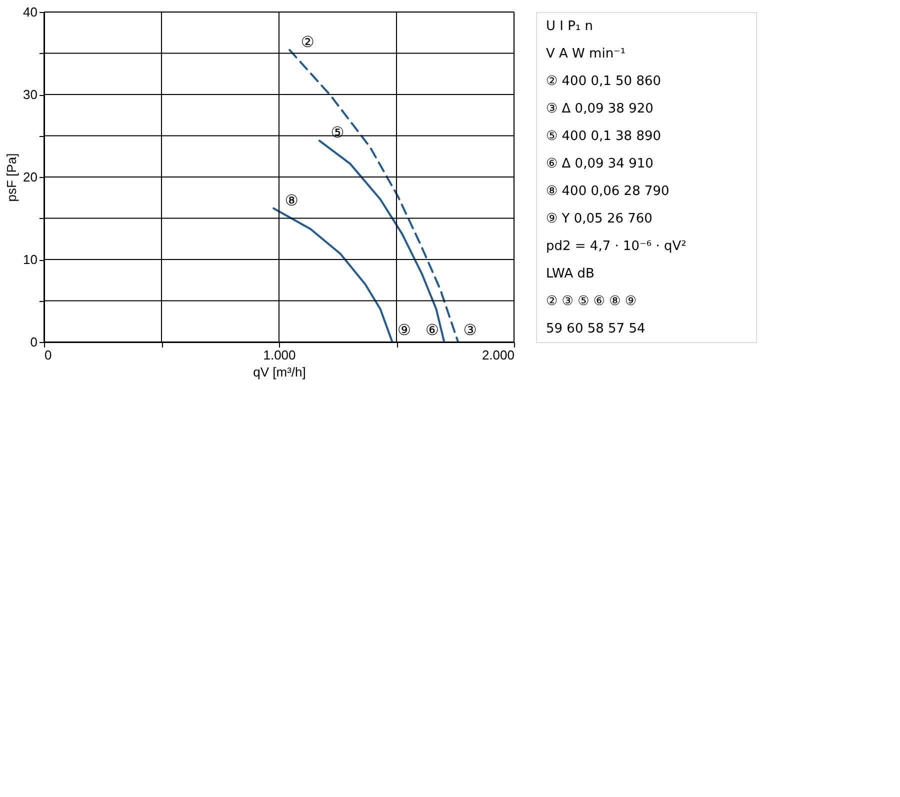 This screenshot has width=900, height=797. What do you see at coordinates (570, 26) in the screenshot?
I see `text: U I P₁ n` at bounding box center [570, 26].